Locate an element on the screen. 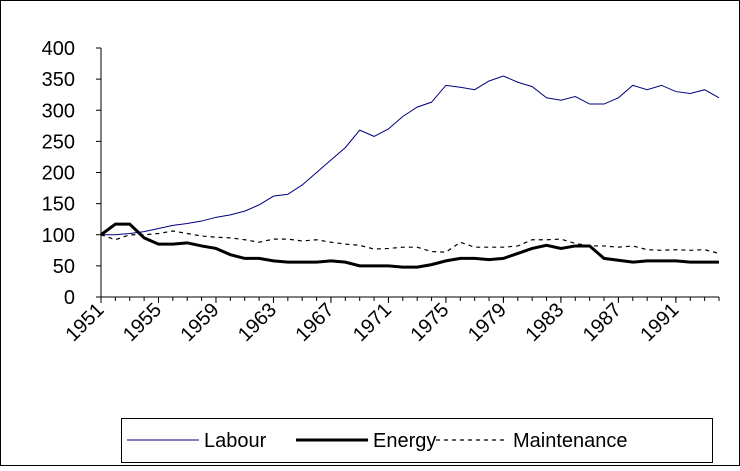 The height and width of the screenshot is (471, 740). legend-box is located at coordinates (417, 440).